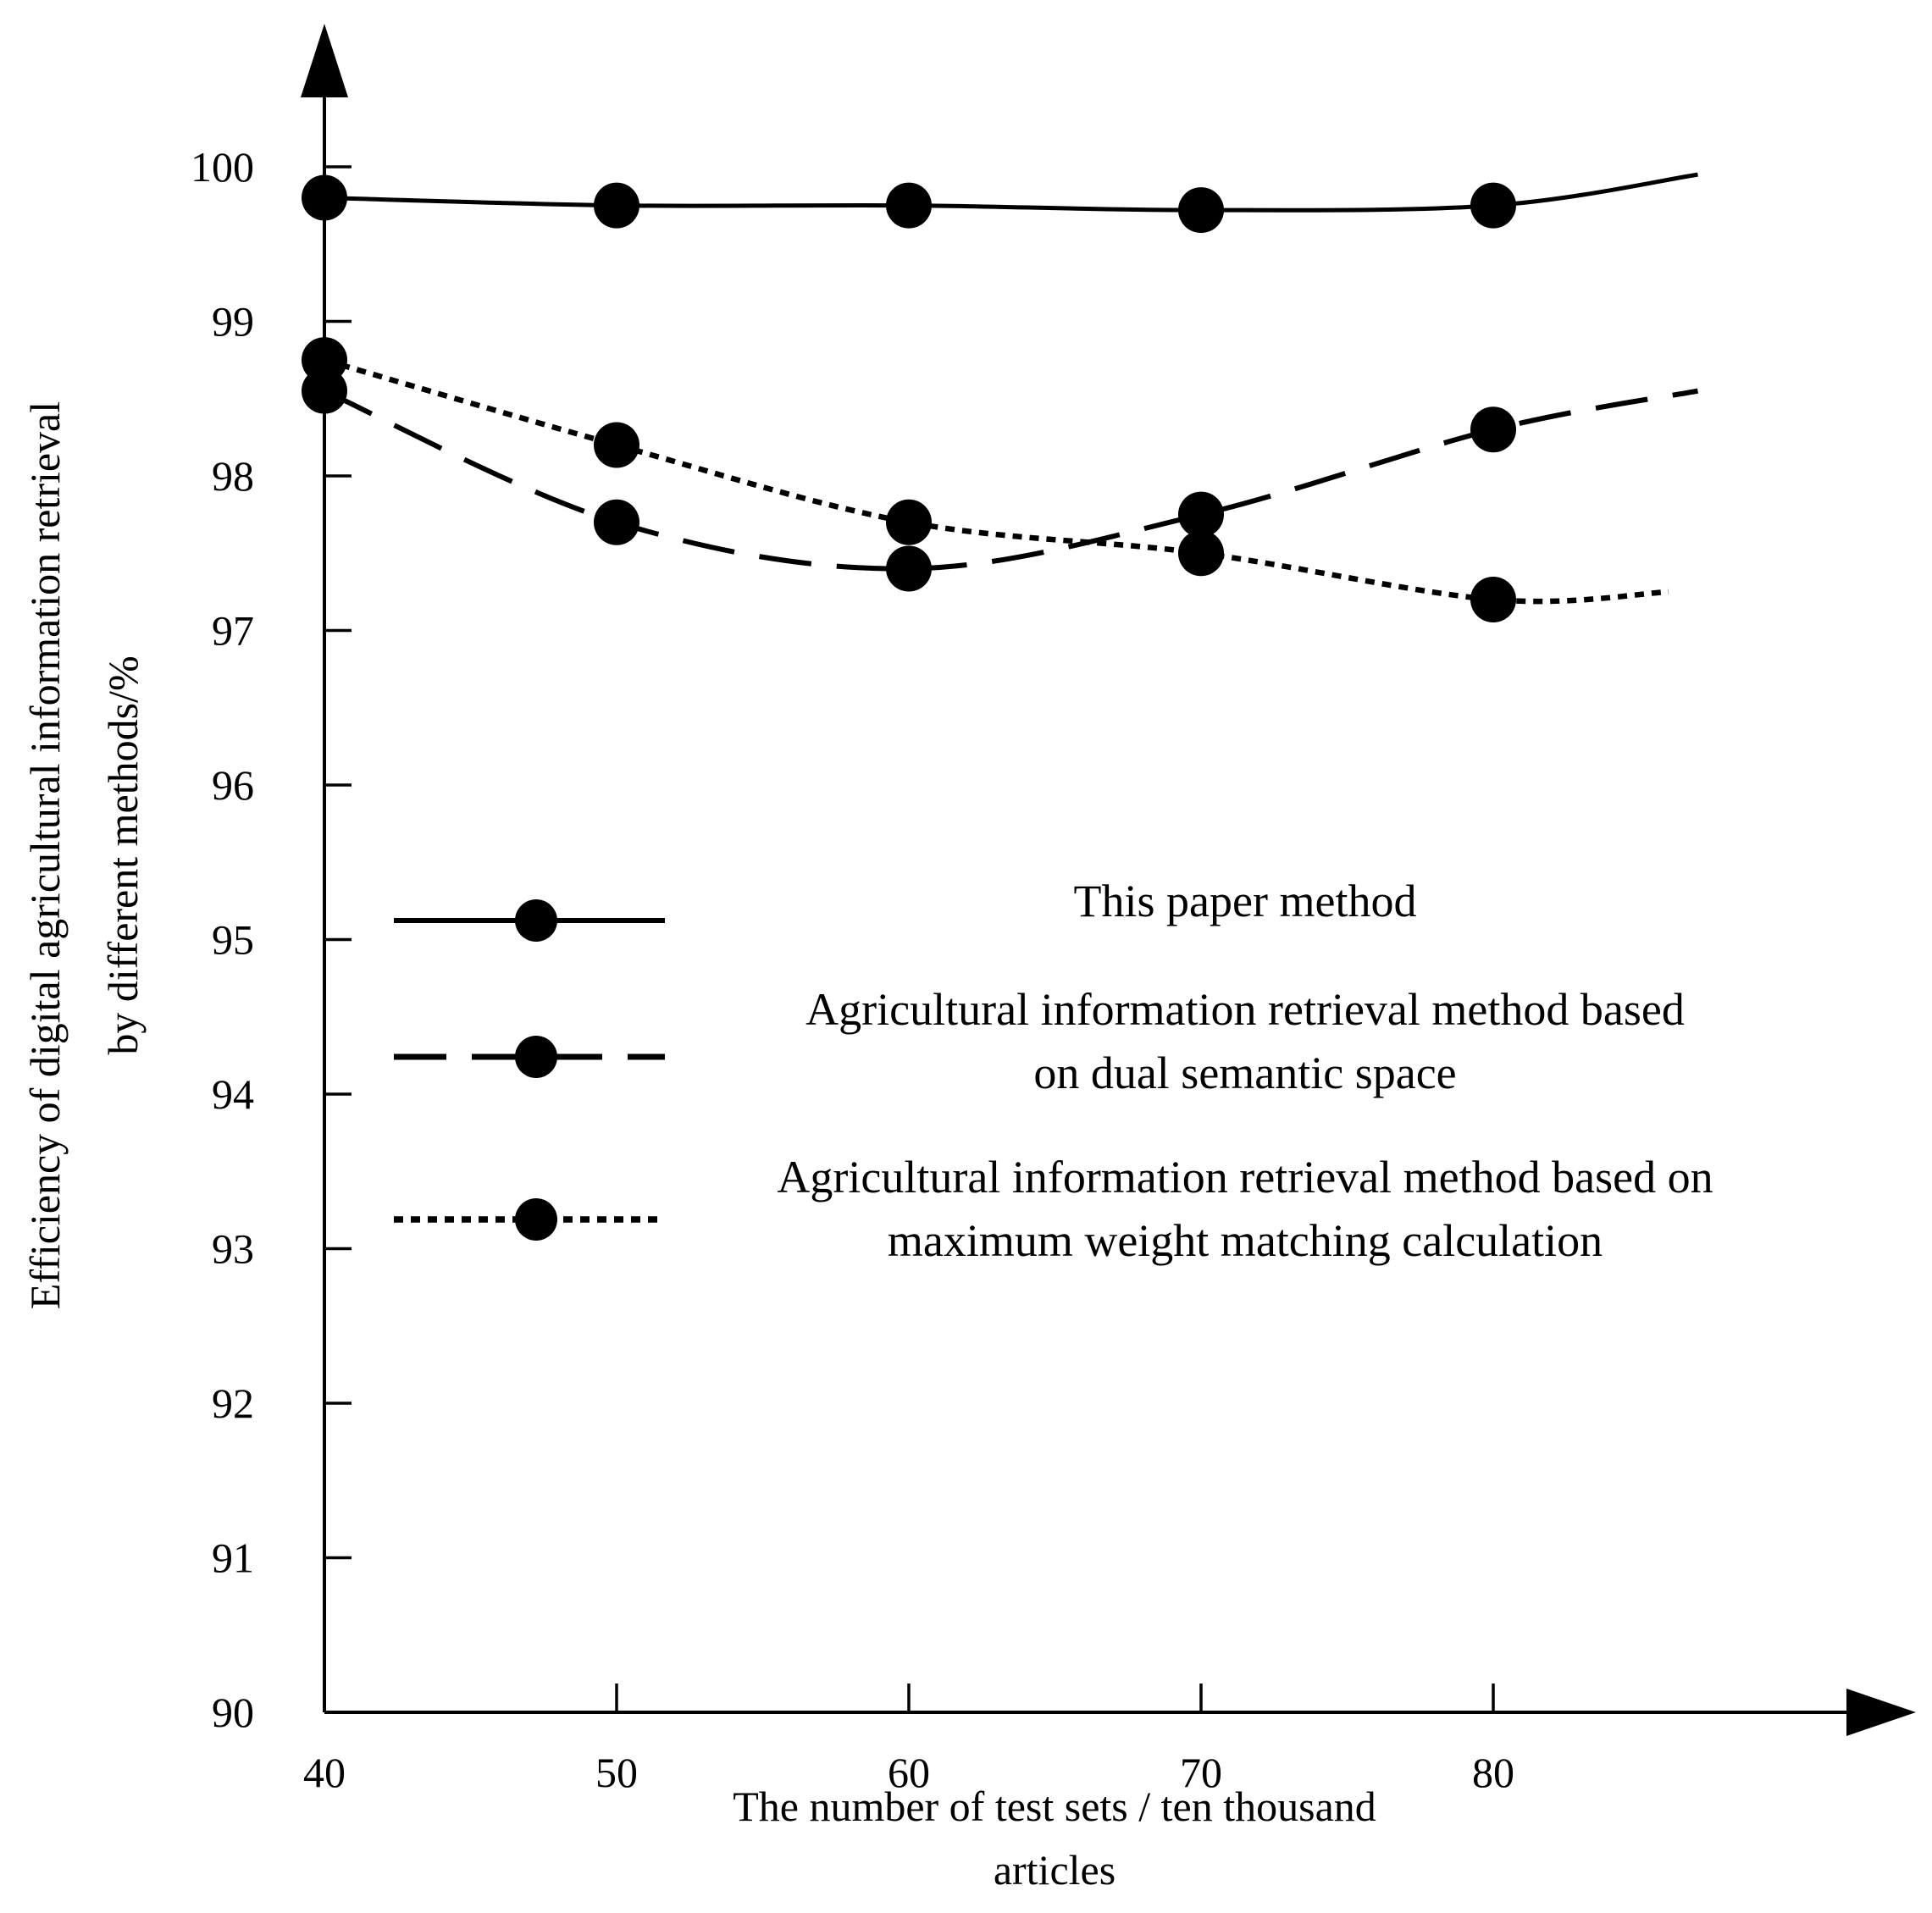 This screenshot has height=1913, width=1932. Describe the element at coordinates (233, 322) in the screenshot. I see `y-tick-label: 99` at that location.